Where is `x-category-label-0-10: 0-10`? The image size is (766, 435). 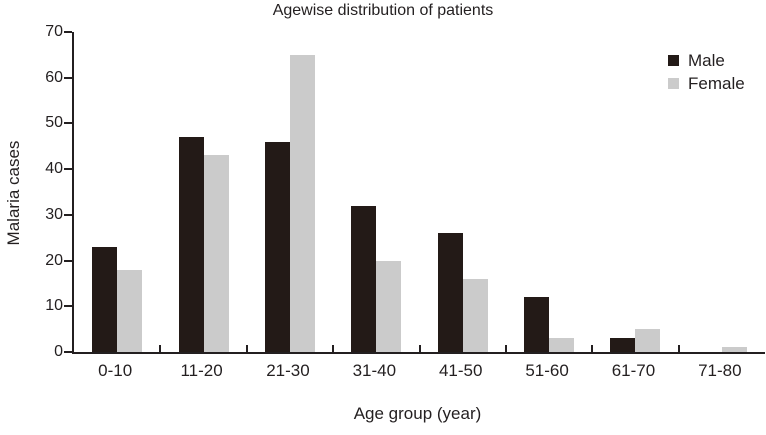 x-category-label-0-10: 0-10 is located at coordinates (115, 370).